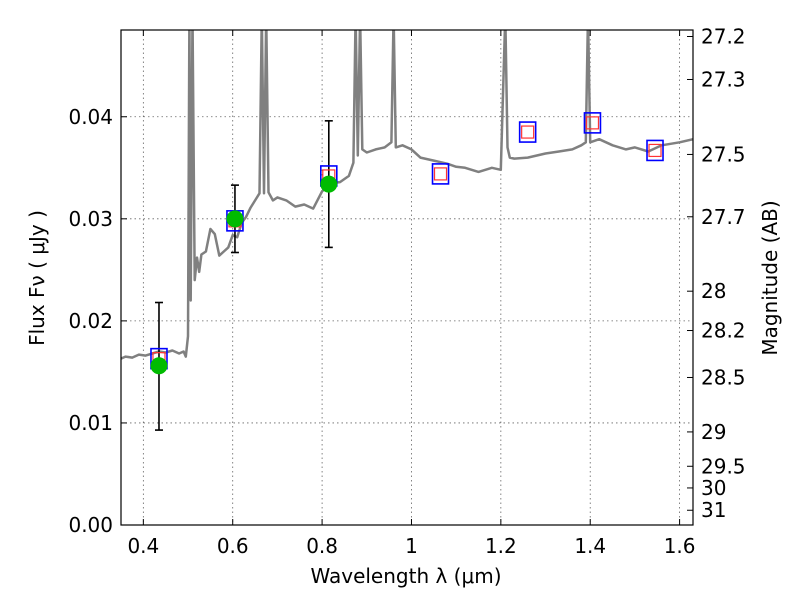 The image size is (800, 600). What do you see at coordinates (90, 219) in the screenshot?
I see `y-tick-label: 0.03` at bounding box center [90, 219].